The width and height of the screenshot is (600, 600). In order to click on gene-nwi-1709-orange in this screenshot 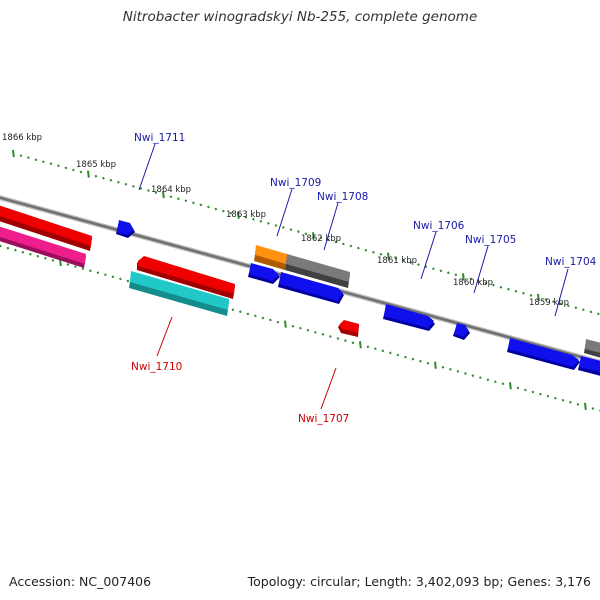, I will do `click(270, 257)`.